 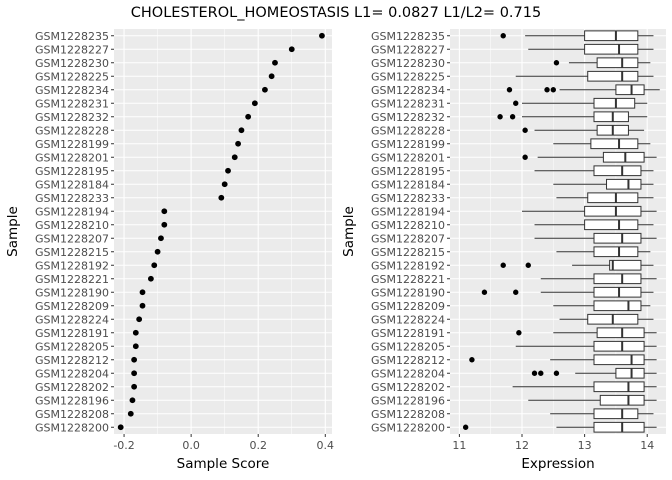 I want to click on score-y-axis-title: Sample, so click(x=13, y=231).